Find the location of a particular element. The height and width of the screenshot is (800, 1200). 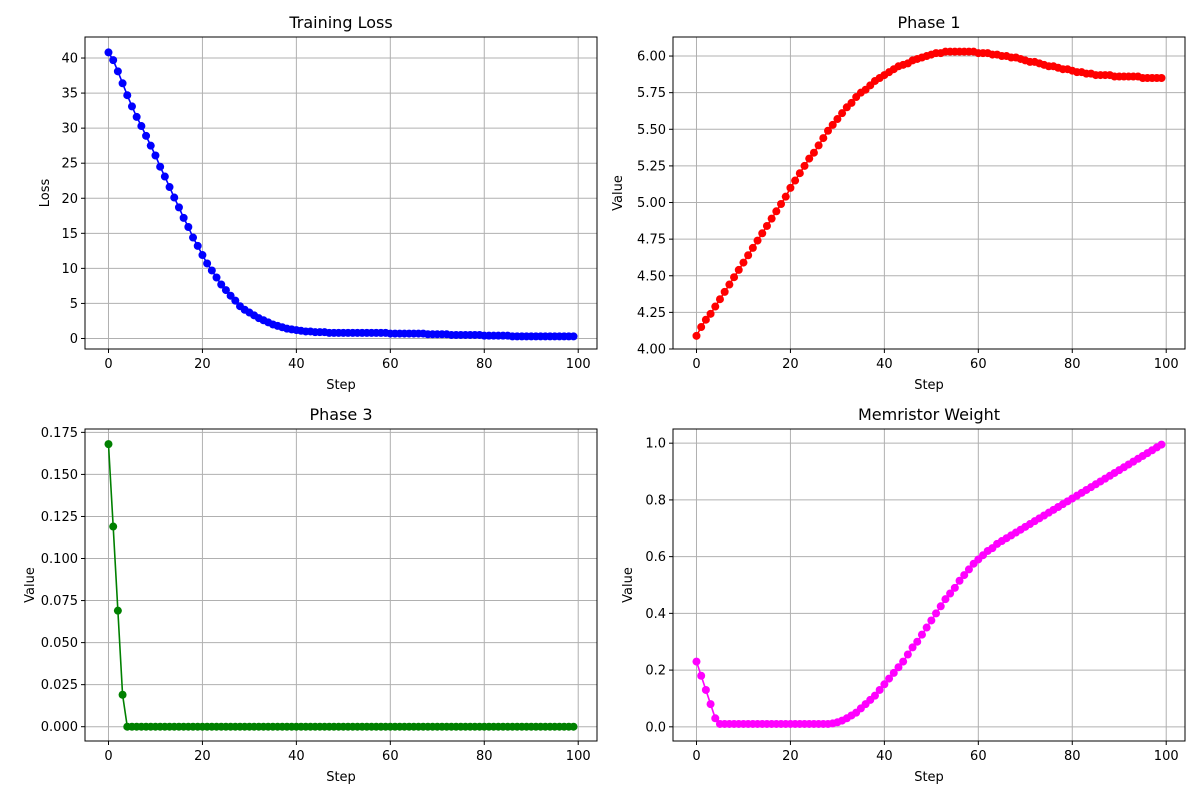

y-tick-label: 4.00 is located at coordinates (651, 350).